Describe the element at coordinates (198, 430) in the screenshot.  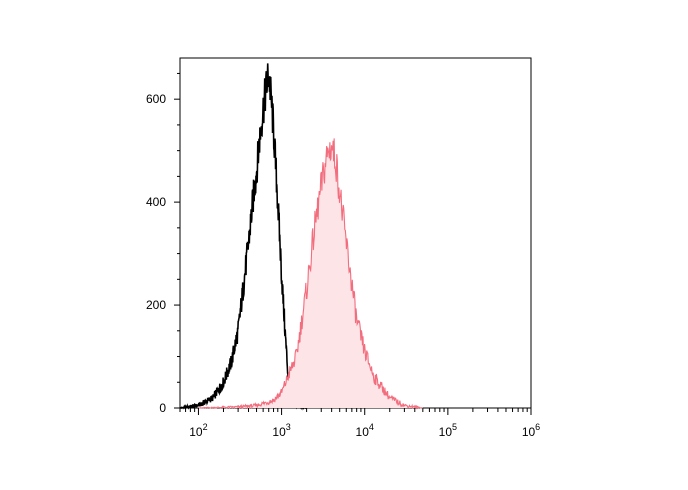
I see `x-tick-label: 10²` at that location.